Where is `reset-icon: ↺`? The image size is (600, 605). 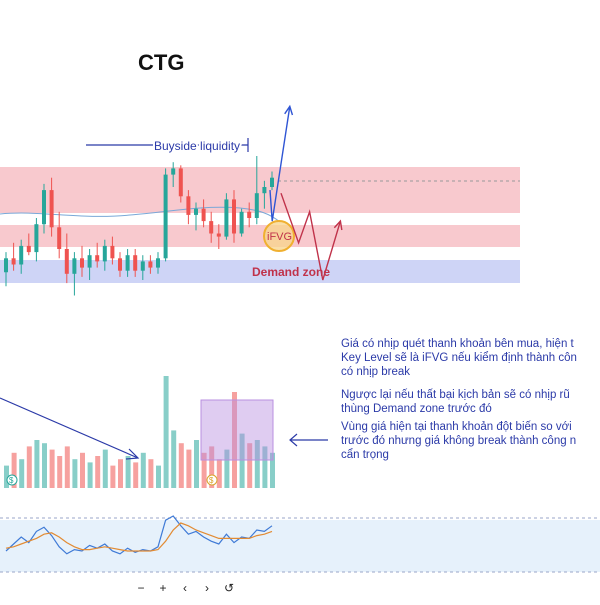
reset-icon: ↺ is located at coordinates (229, 588).